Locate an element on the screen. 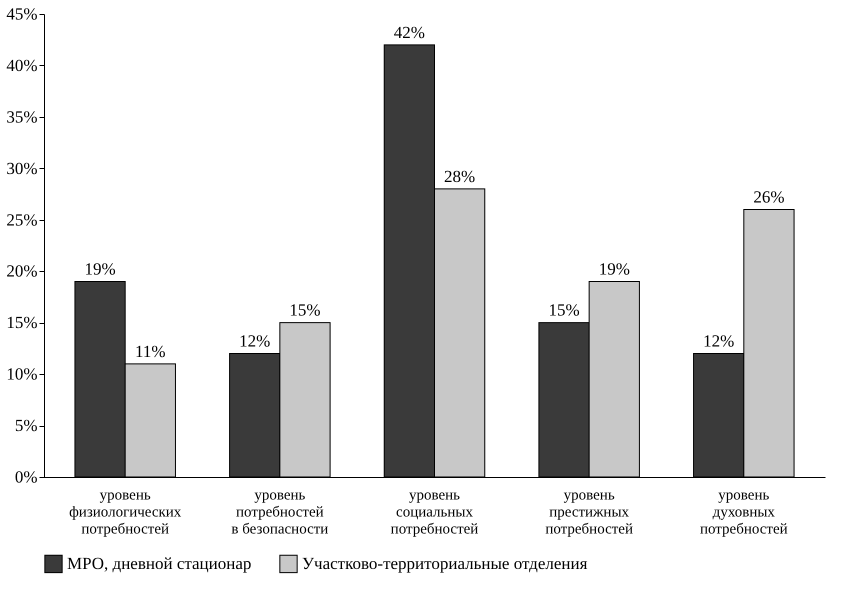 This screenshot has height=594, width=847. y-tick-label: 10% is located at coordinates (22, 374).